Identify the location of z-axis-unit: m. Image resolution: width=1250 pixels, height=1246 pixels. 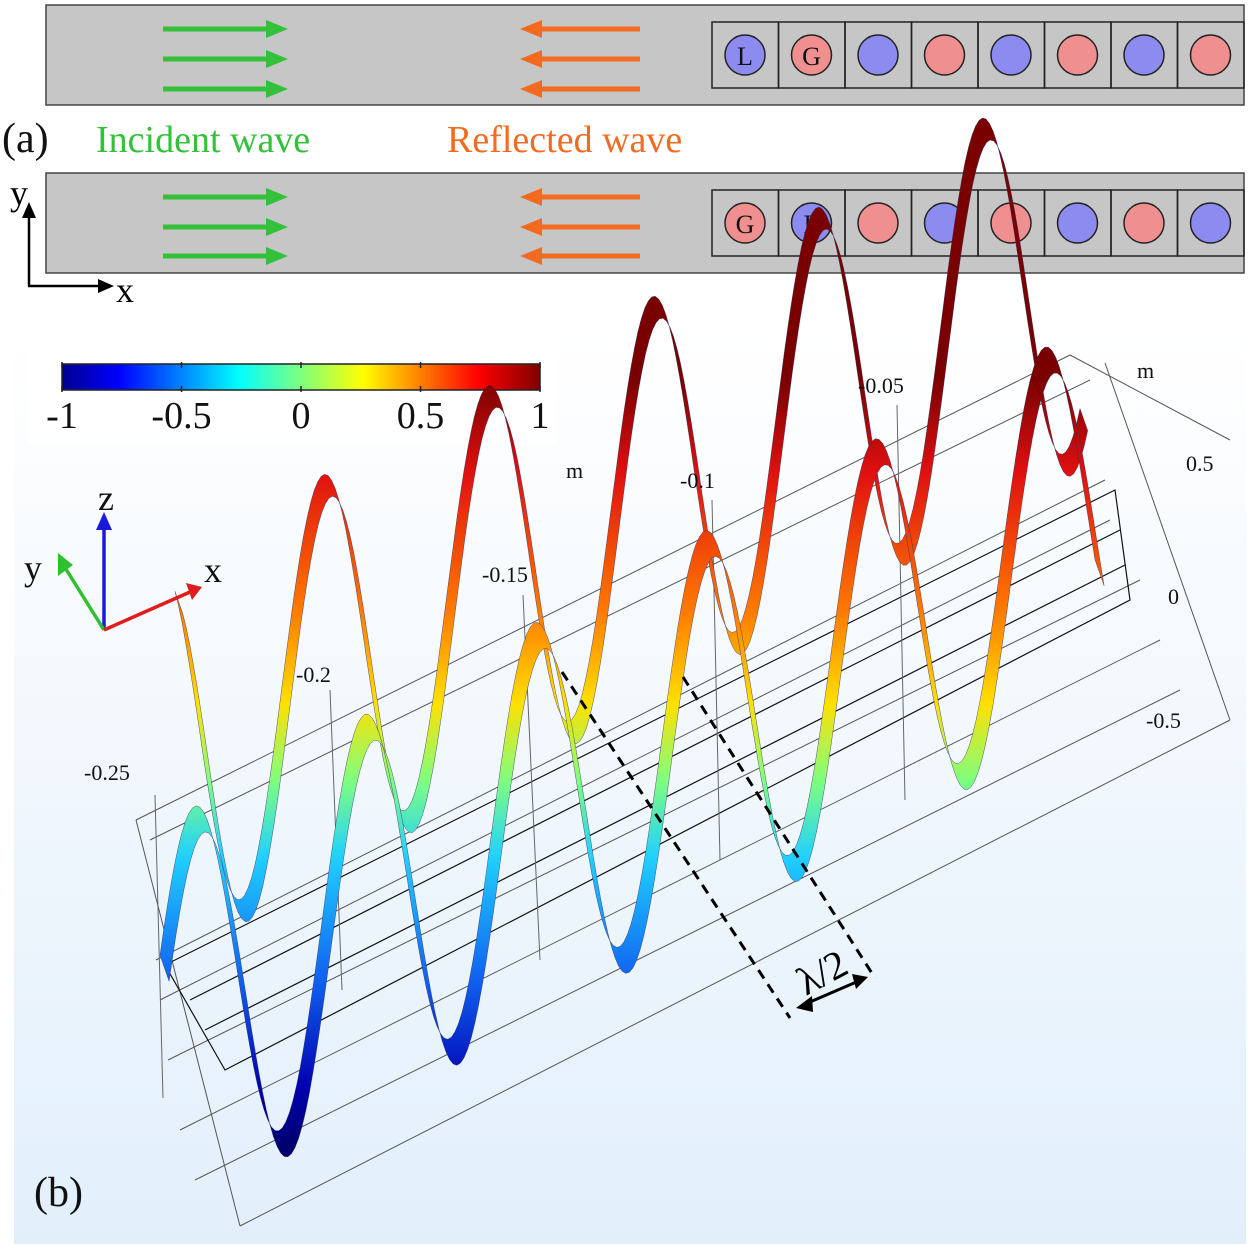
(1145, 370).